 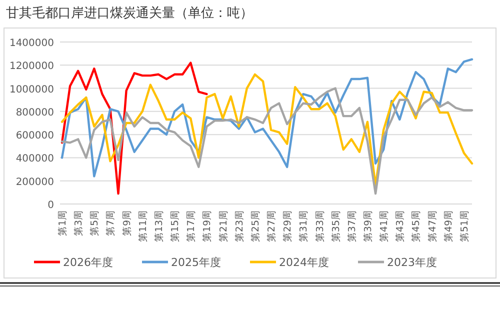 What do you see at coordinates (304, 226) in the screenshot?
I see `x-tick-label: 第31周` at bounding box center [304, 226].